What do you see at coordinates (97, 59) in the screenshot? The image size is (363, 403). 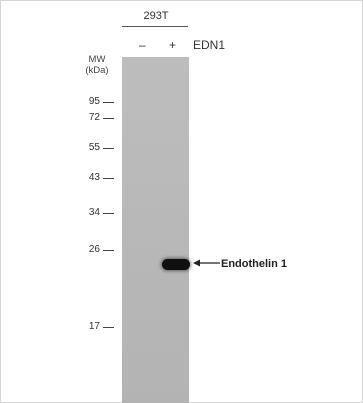 I see `mw-title-line-1: MW` at bounding box center [97, 59].